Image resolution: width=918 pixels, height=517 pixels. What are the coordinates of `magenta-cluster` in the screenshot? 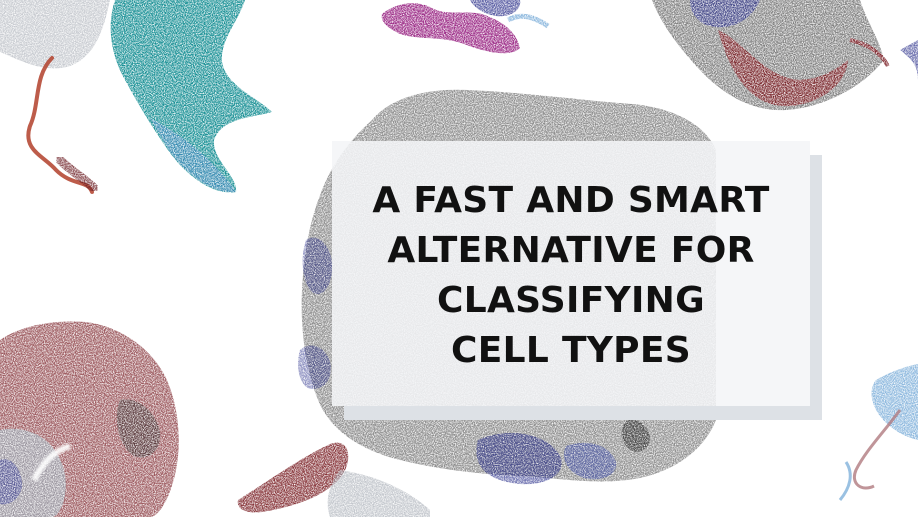 It's located at (465, 27).